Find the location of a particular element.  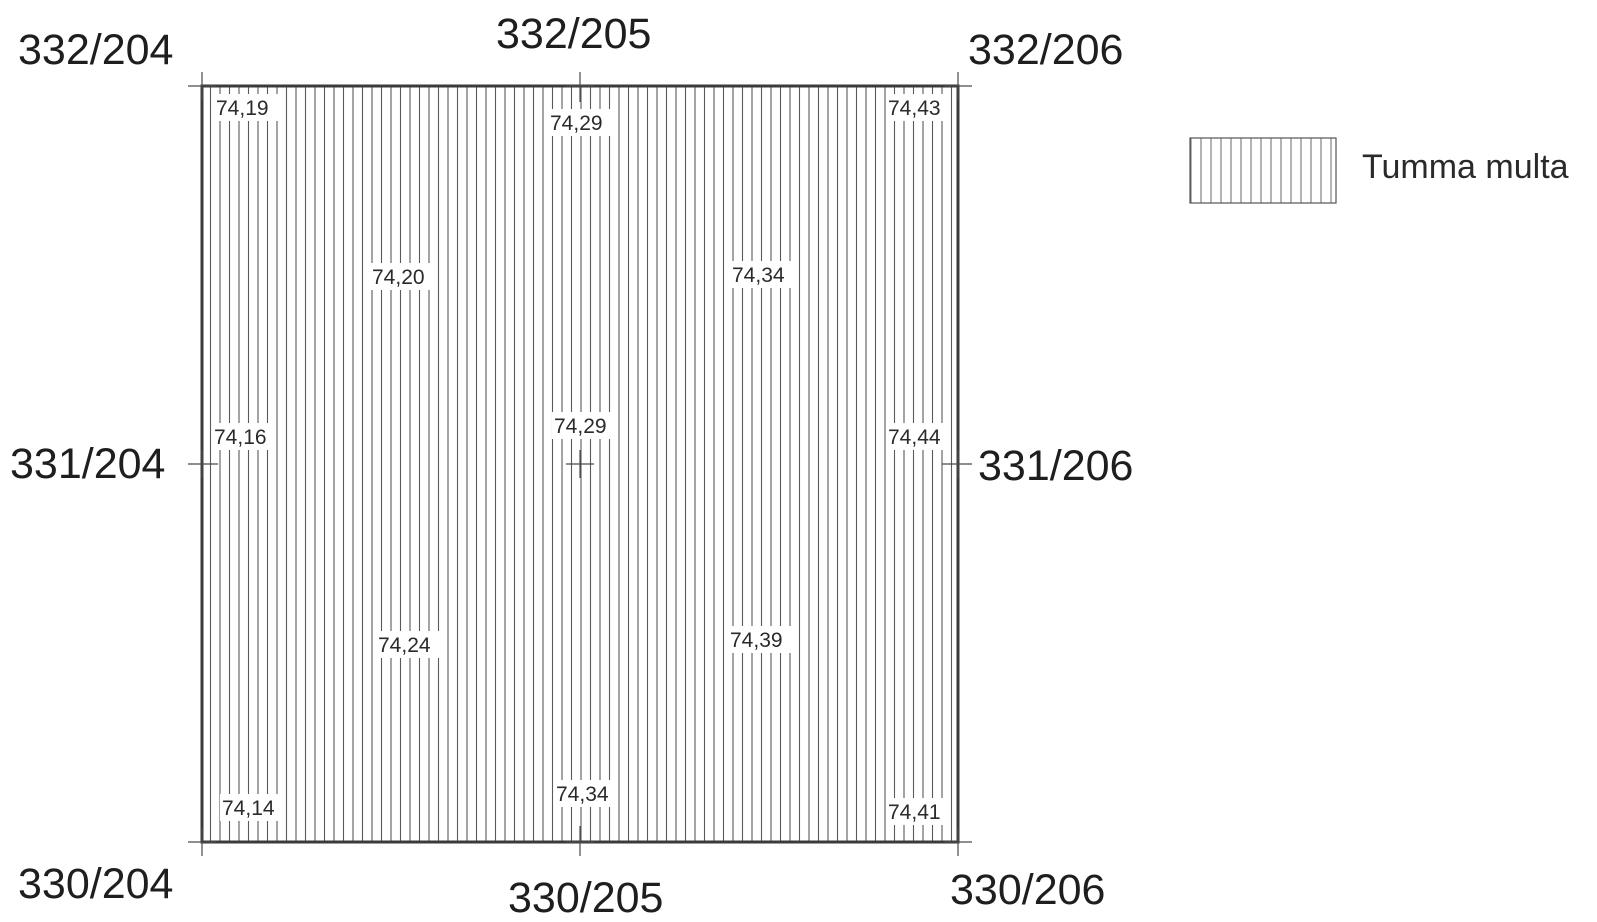

coord-label-top-right: 332/206 is located at coordinates (1045, 50).